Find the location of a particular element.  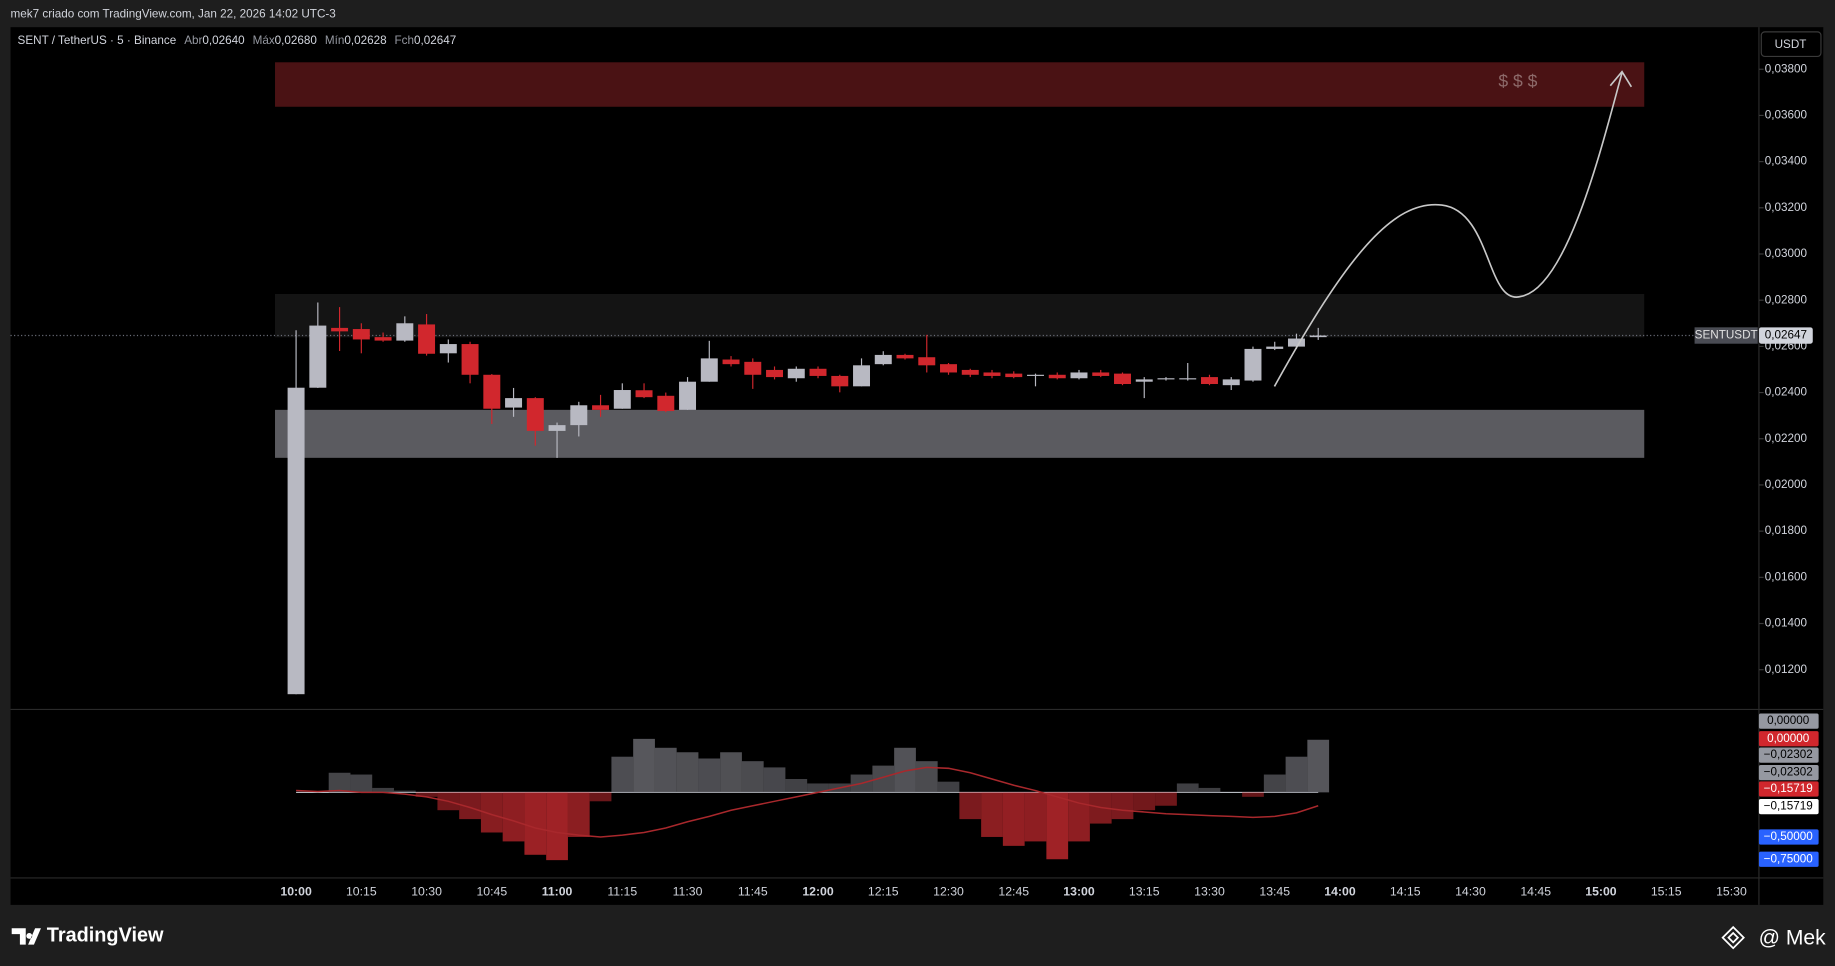

currency: USDT is located at coordinates (1791, 44).